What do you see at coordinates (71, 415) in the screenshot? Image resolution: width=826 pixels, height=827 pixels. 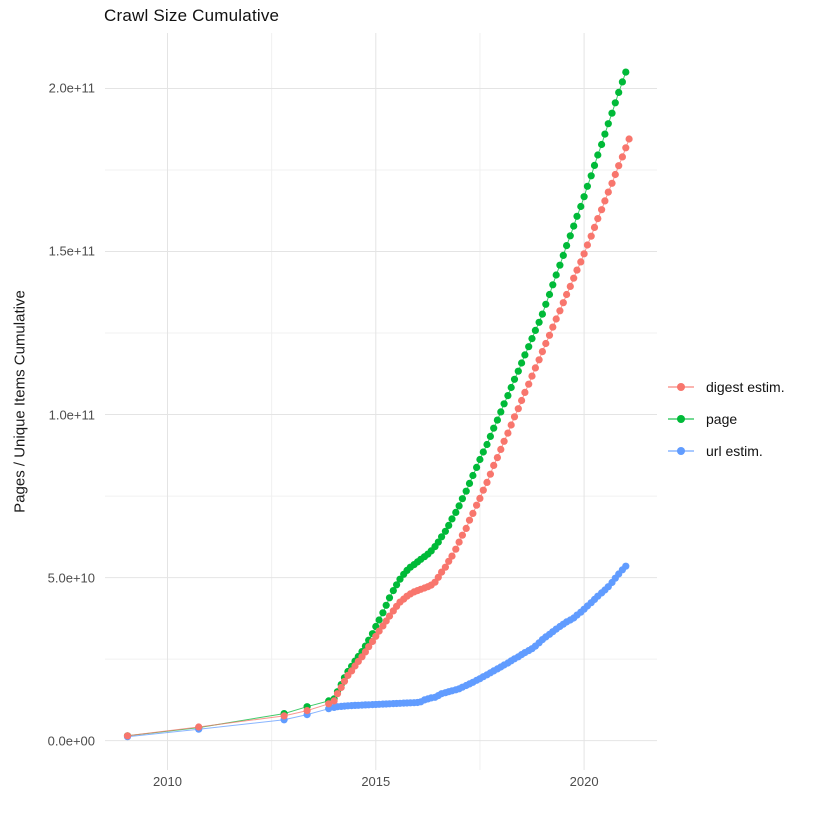 I see `y-tick-label: 1.0e+11` at bounding box center [71, 415].